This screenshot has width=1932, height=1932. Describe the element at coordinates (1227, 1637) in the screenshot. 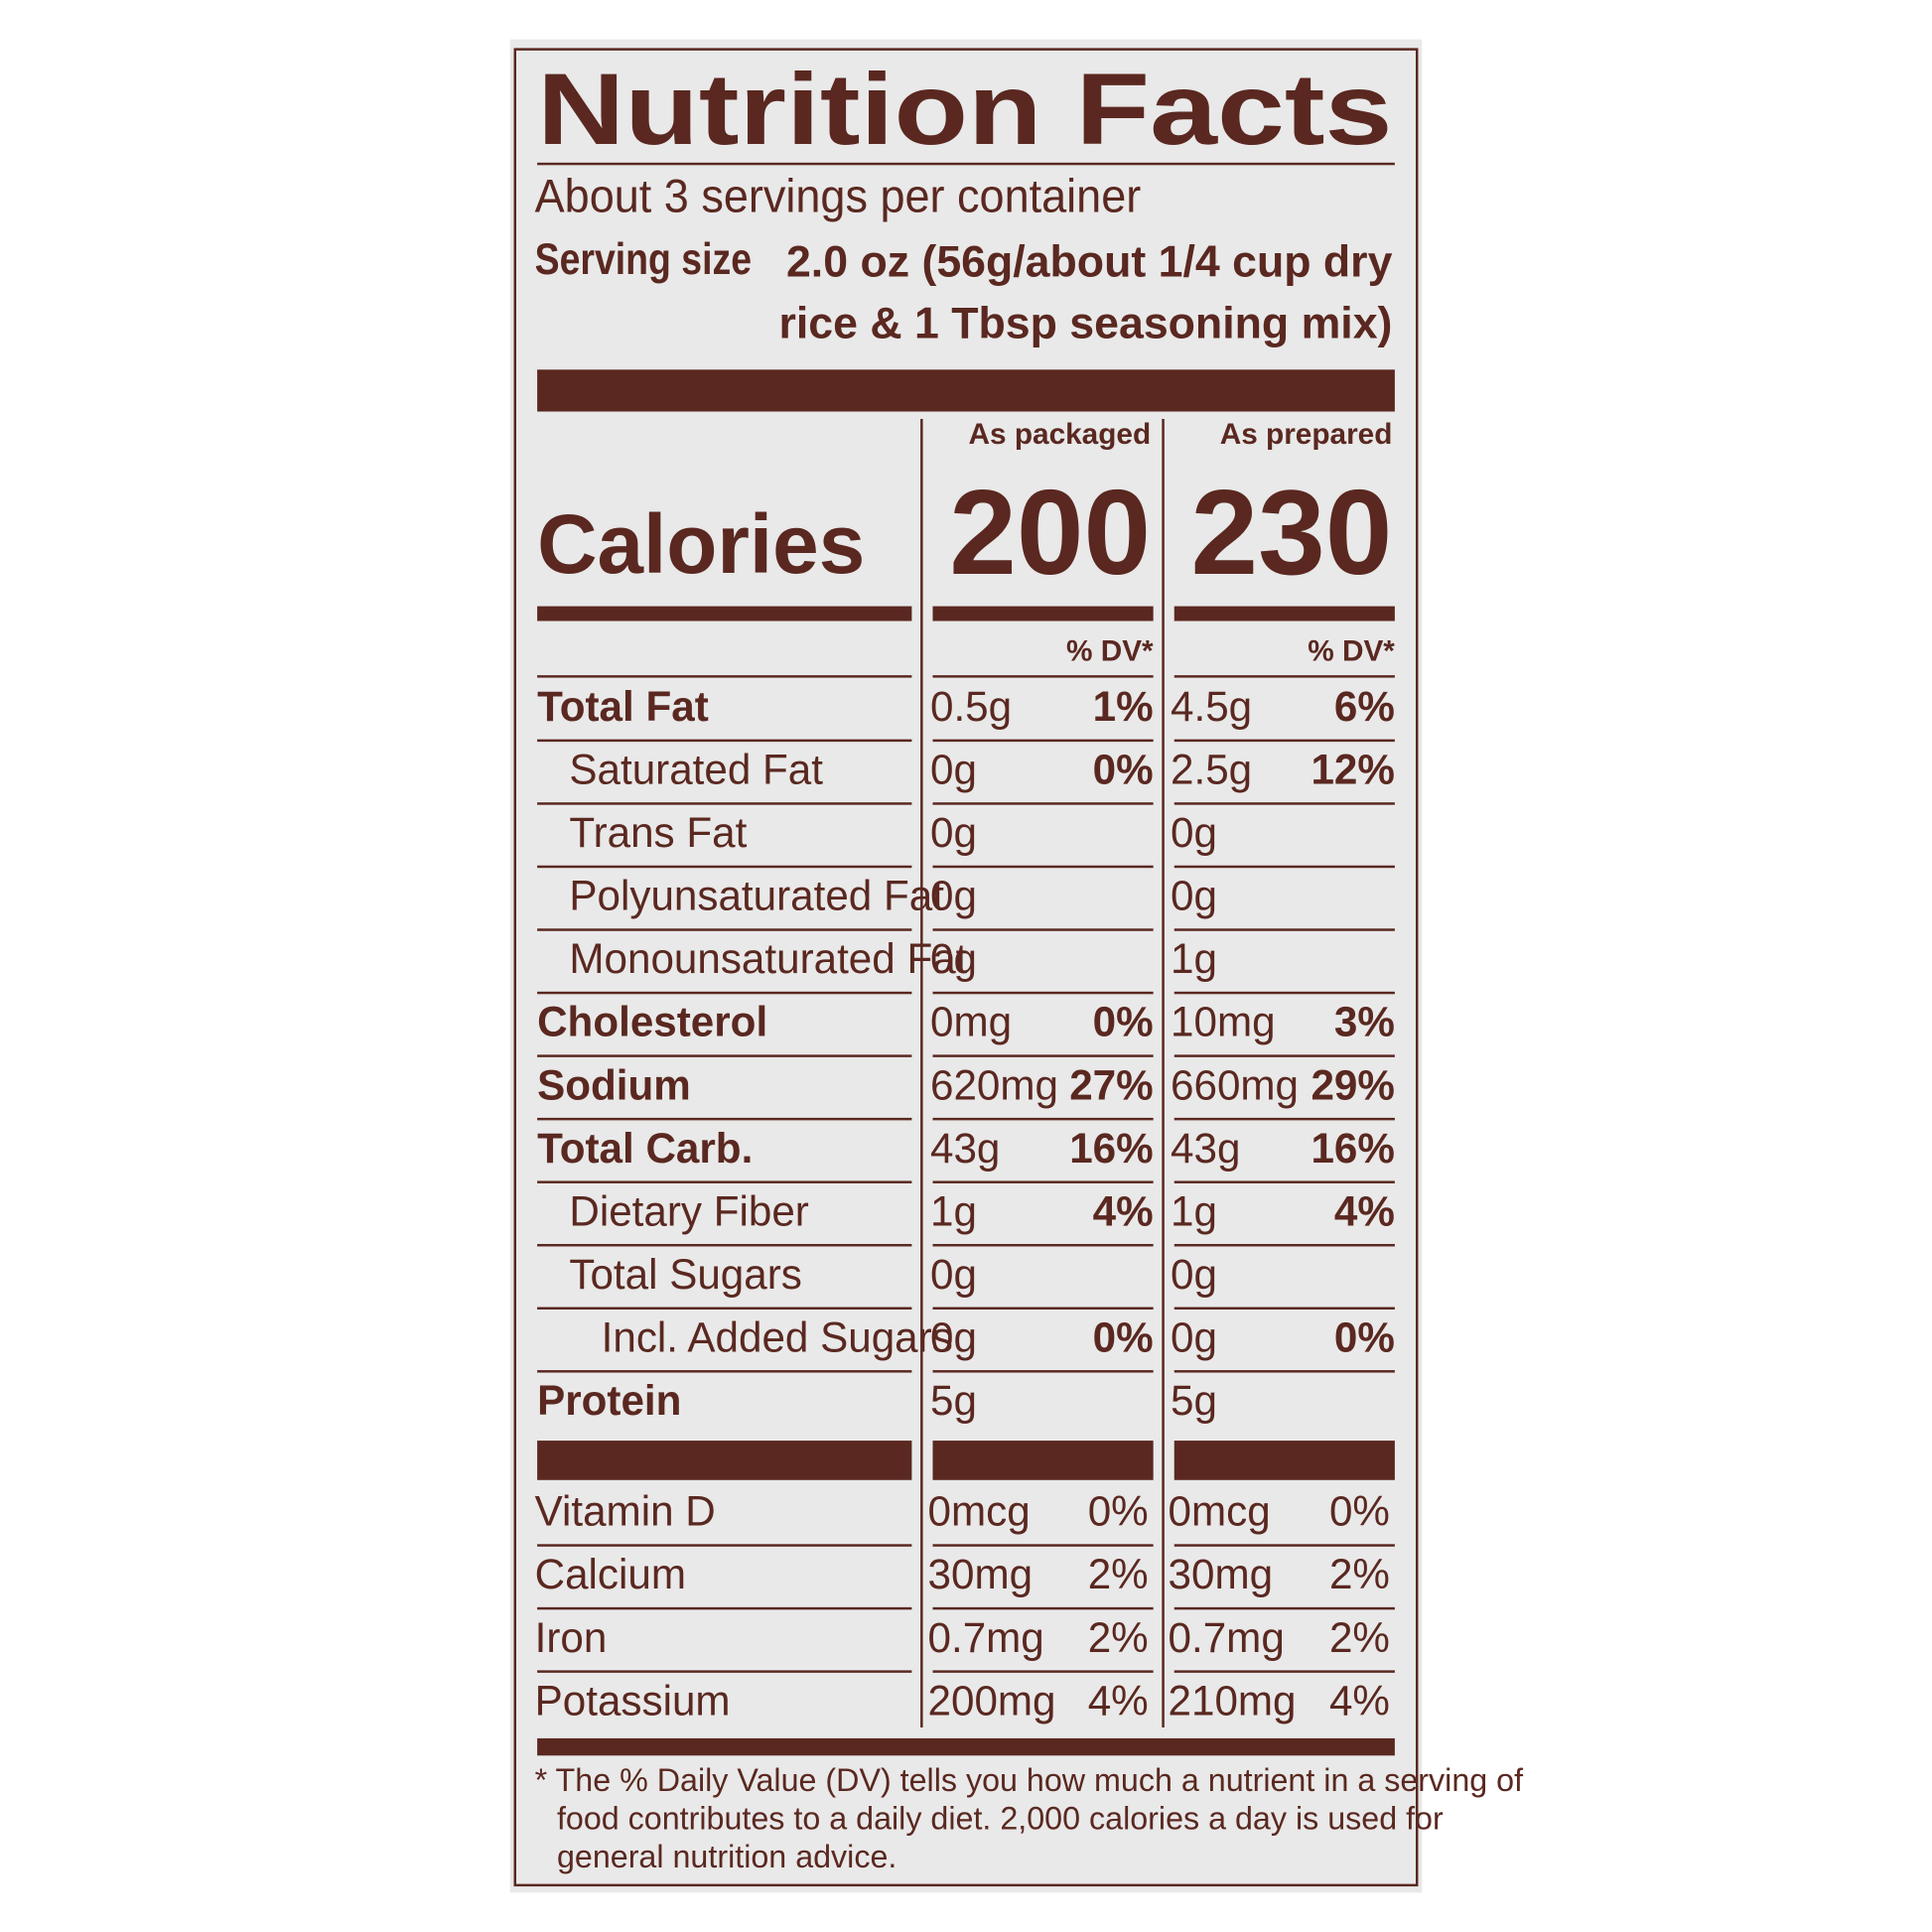

I see `vitamin-amount: 0.7mg` at that location.